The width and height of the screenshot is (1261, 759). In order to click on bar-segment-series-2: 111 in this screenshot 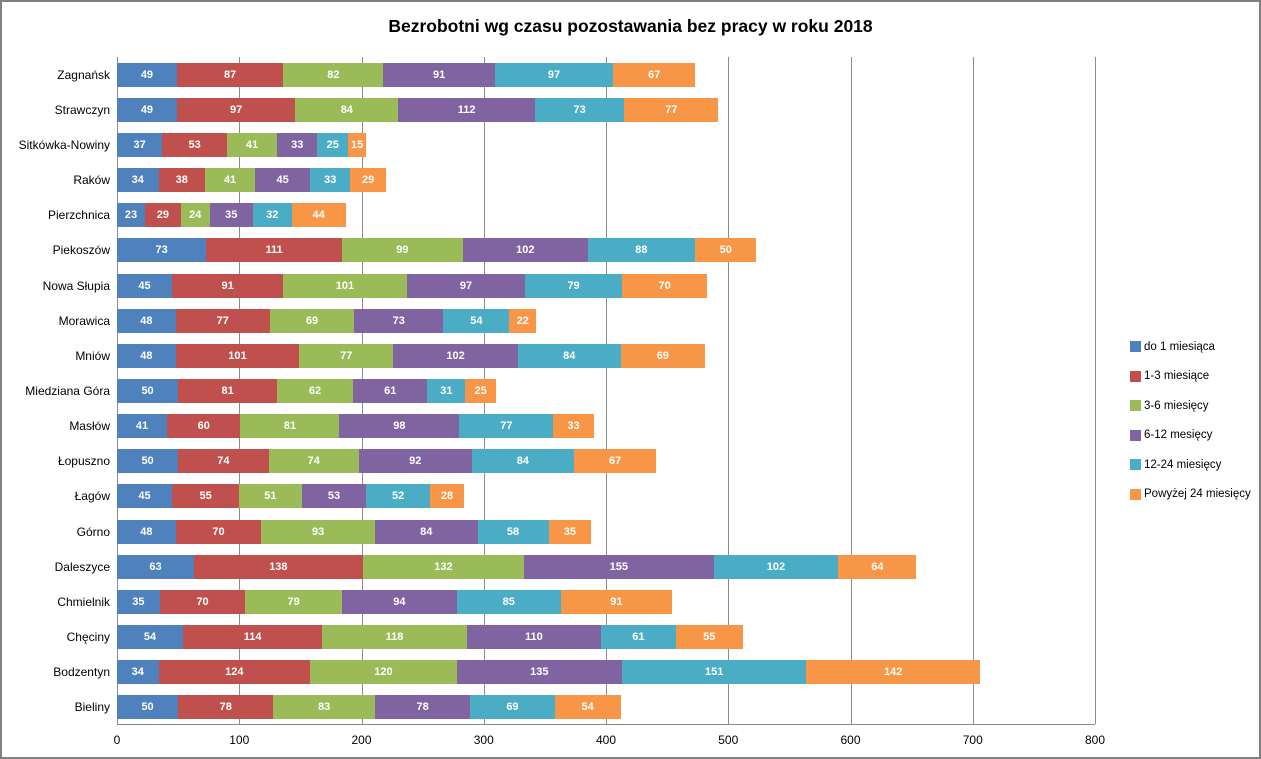, I will do `click(274, 250)`.